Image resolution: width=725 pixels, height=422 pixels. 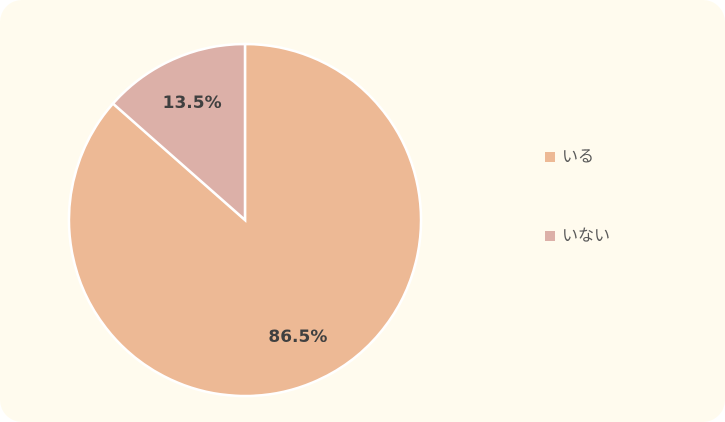 What do you see at coordinates (578, 156) in the screenshot?
I see `legend-label: いる` at bounding box center [578, 156].